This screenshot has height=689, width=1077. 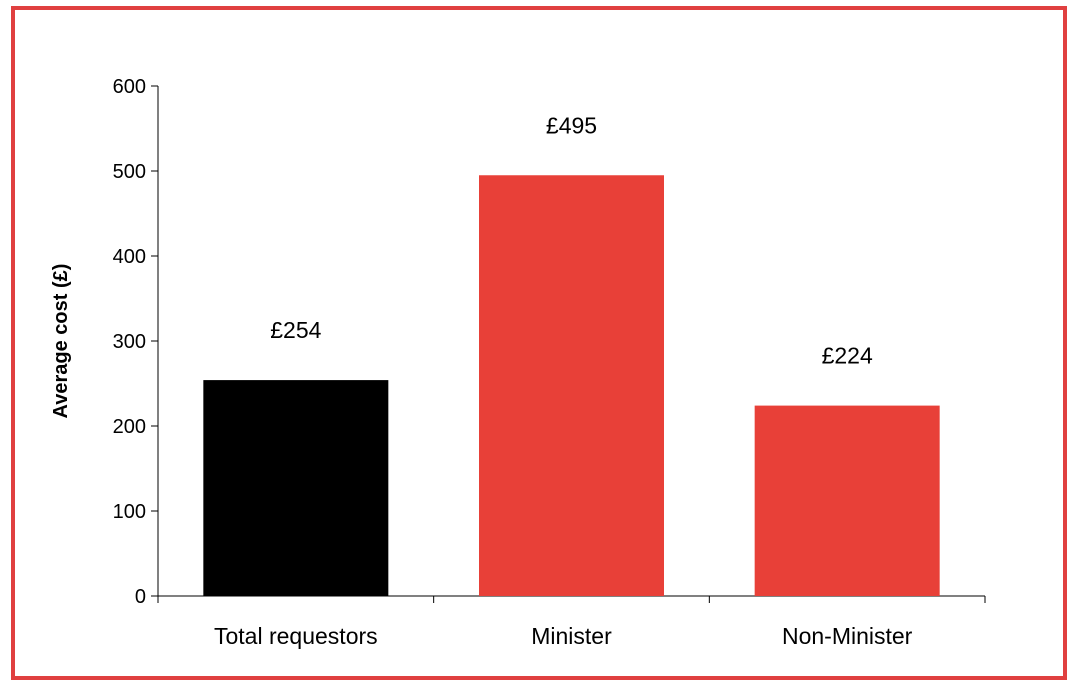 What do you see at coordinates (129, 172) in the screenshot?
I see `y-tick-label: 500` at bounding box center [129, 172].